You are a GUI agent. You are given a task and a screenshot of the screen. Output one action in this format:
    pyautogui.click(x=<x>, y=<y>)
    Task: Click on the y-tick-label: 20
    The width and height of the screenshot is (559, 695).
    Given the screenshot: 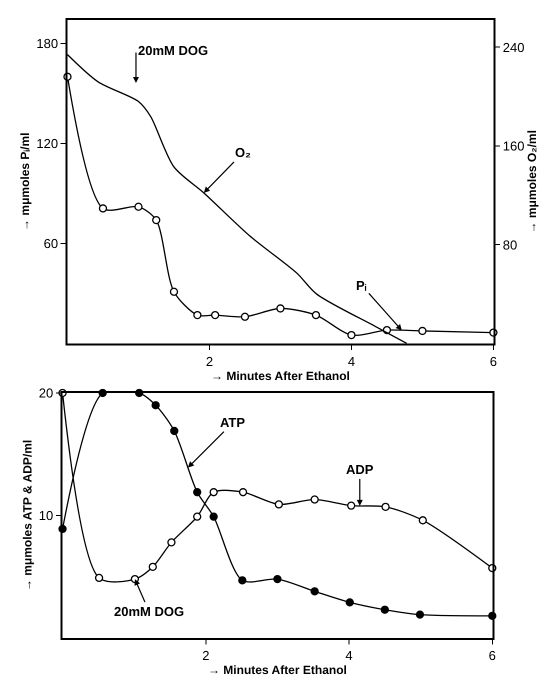 What is the action you would take?
    pyautogui.click(x=46, y=393)
    